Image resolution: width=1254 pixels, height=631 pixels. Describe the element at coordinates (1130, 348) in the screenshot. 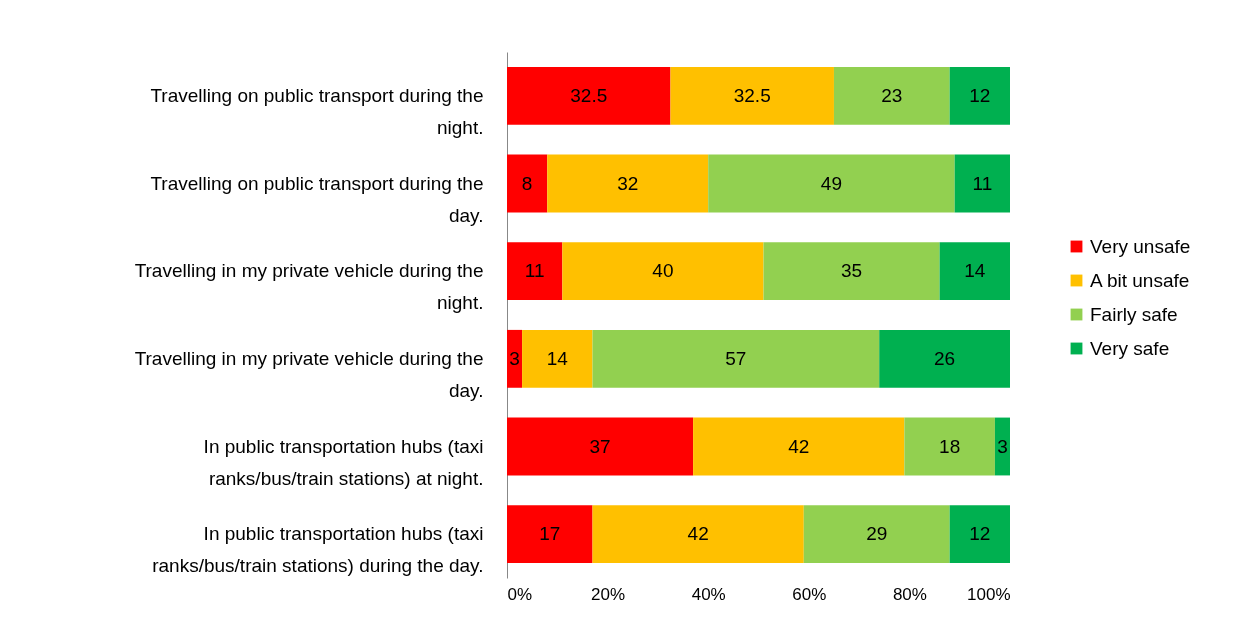

I see `legend-label: Very safe` at that location.